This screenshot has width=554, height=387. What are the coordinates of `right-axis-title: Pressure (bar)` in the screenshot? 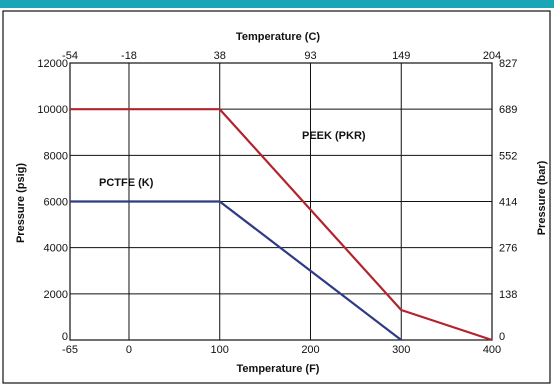 It's located at (542, 197).